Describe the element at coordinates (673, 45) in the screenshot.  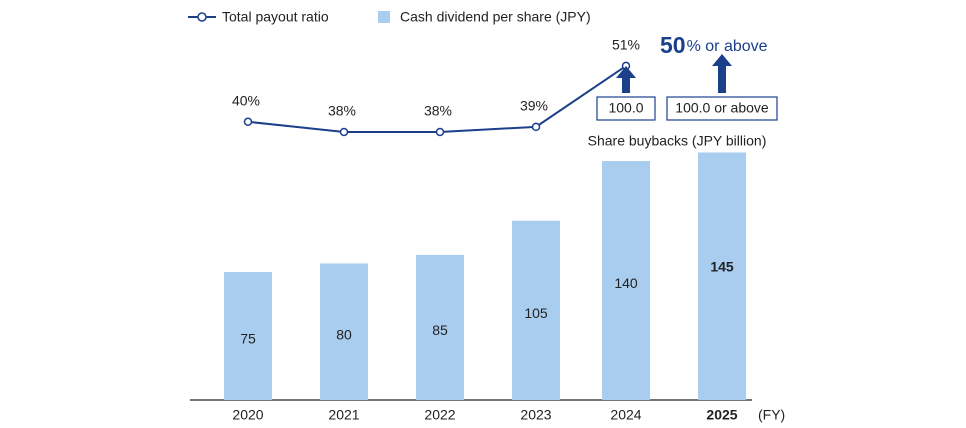
I see `payout-target-value: 50` at that location.